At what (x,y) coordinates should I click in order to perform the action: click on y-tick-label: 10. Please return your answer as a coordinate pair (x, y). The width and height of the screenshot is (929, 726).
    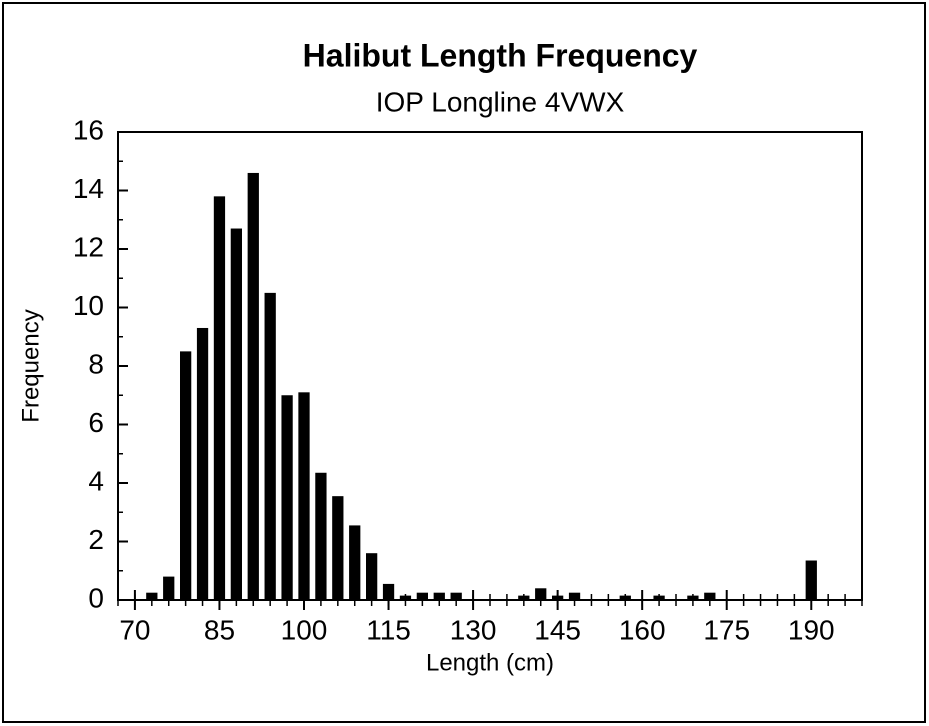
    Looking at the image, I should click on (88, 305).